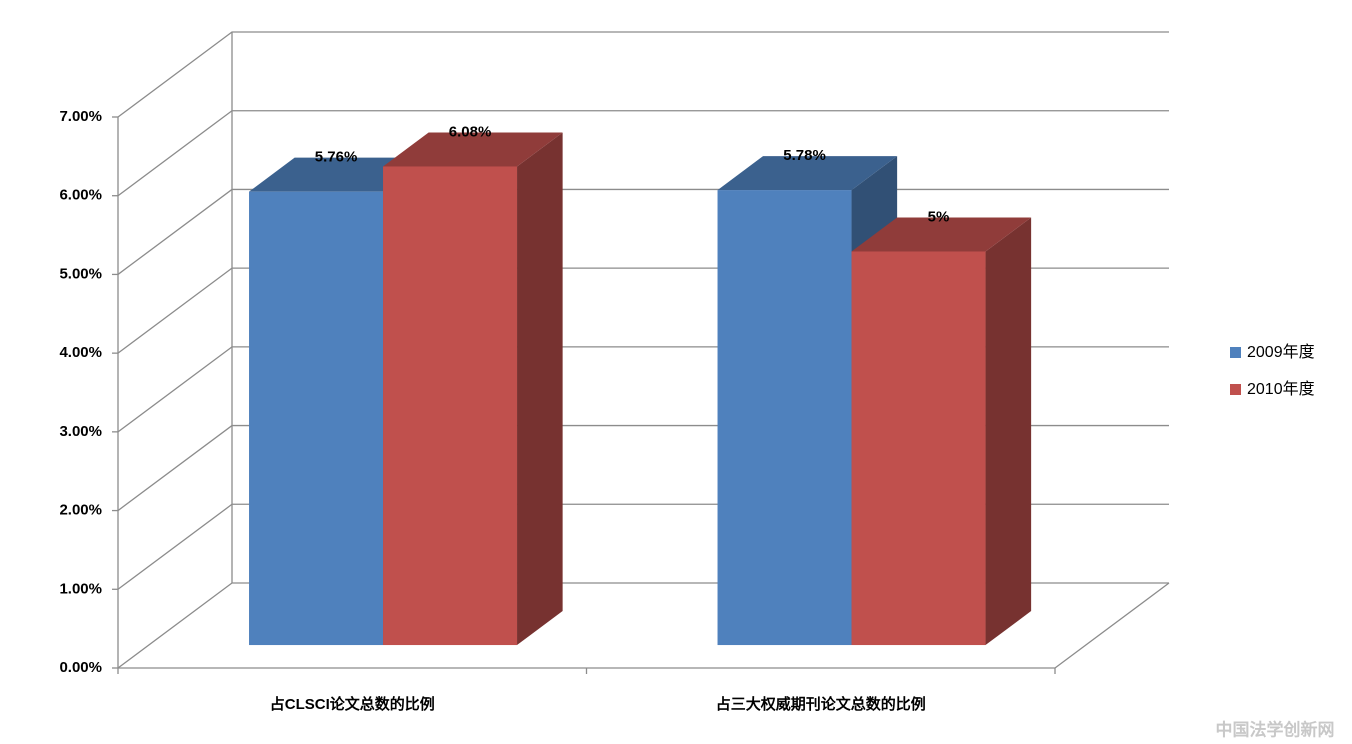 The width and height of the screenshot is (1352, 744). What do you see at coordinates (1275, 729) in the screenshot?
I see `watermark: 中国法学创新网` at bounding box center [1275, 729].